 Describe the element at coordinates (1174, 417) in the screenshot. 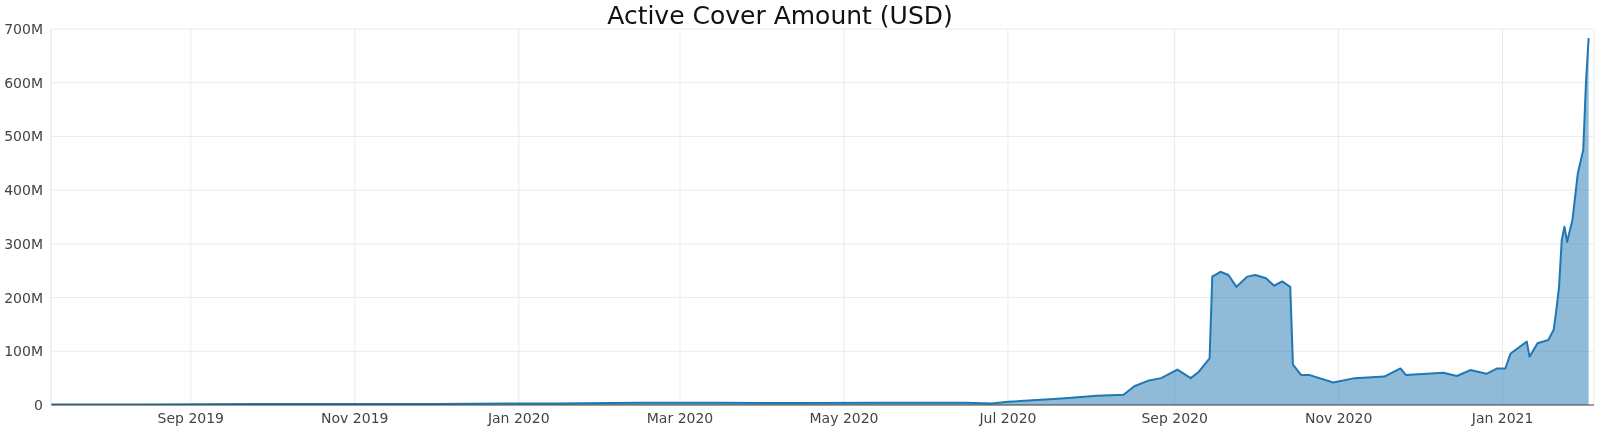

I see `x-tick-label: Sep 2020` at that location.